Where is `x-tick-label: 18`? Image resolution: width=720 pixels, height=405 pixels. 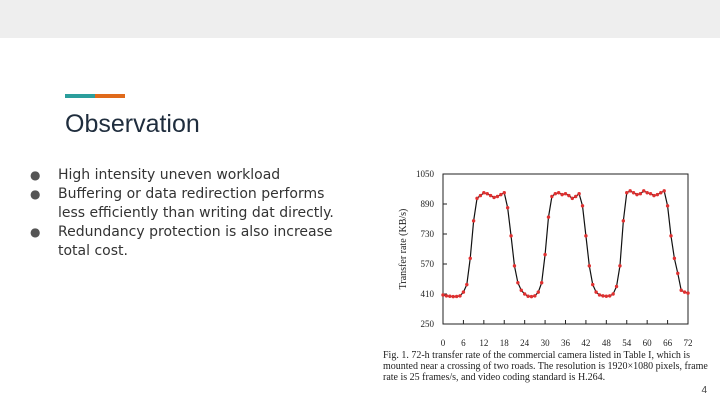 x-tick-label: 18 is located at coordinates (505, 343).